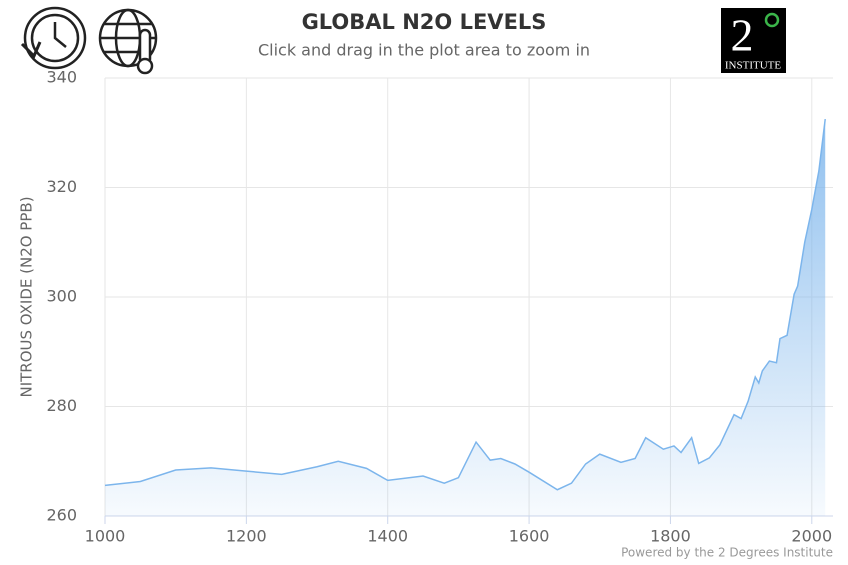 The width and height of the screenshot is (848, 565). I want to click on x-tick-label: 1200, so click(246, 536).